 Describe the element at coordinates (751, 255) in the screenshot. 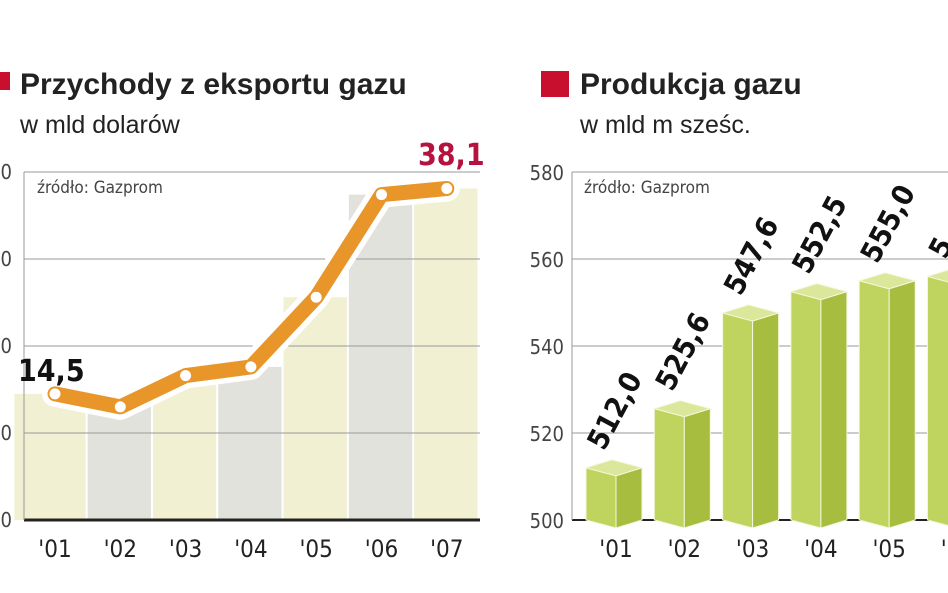

I see `bar-value-label: 547,6` at that location.